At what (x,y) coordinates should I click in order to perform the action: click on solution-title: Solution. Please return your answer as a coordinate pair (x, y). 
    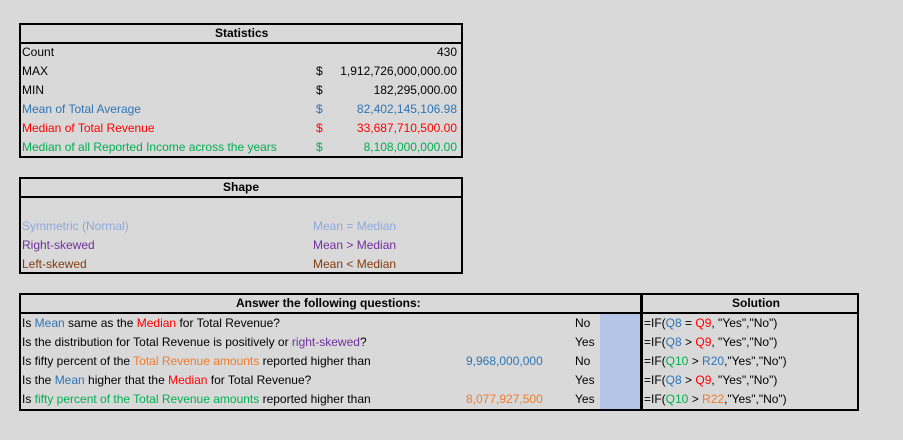
    Looking at the image, I should click on (756, 303).